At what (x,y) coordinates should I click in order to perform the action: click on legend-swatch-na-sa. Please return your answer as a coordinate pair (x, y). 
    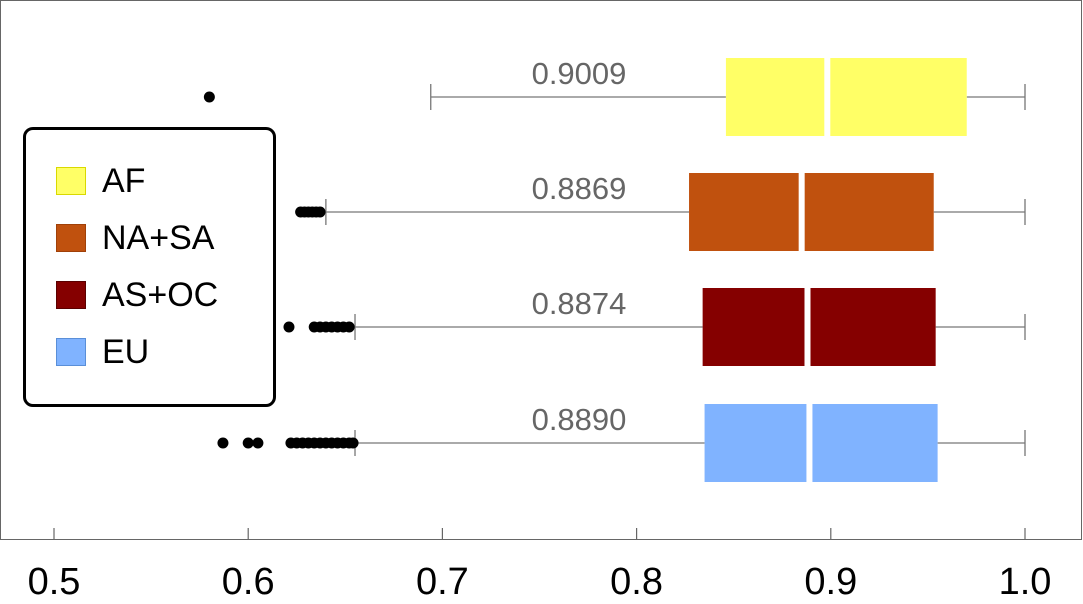
    Looking at the image, I should click on (71, 238).